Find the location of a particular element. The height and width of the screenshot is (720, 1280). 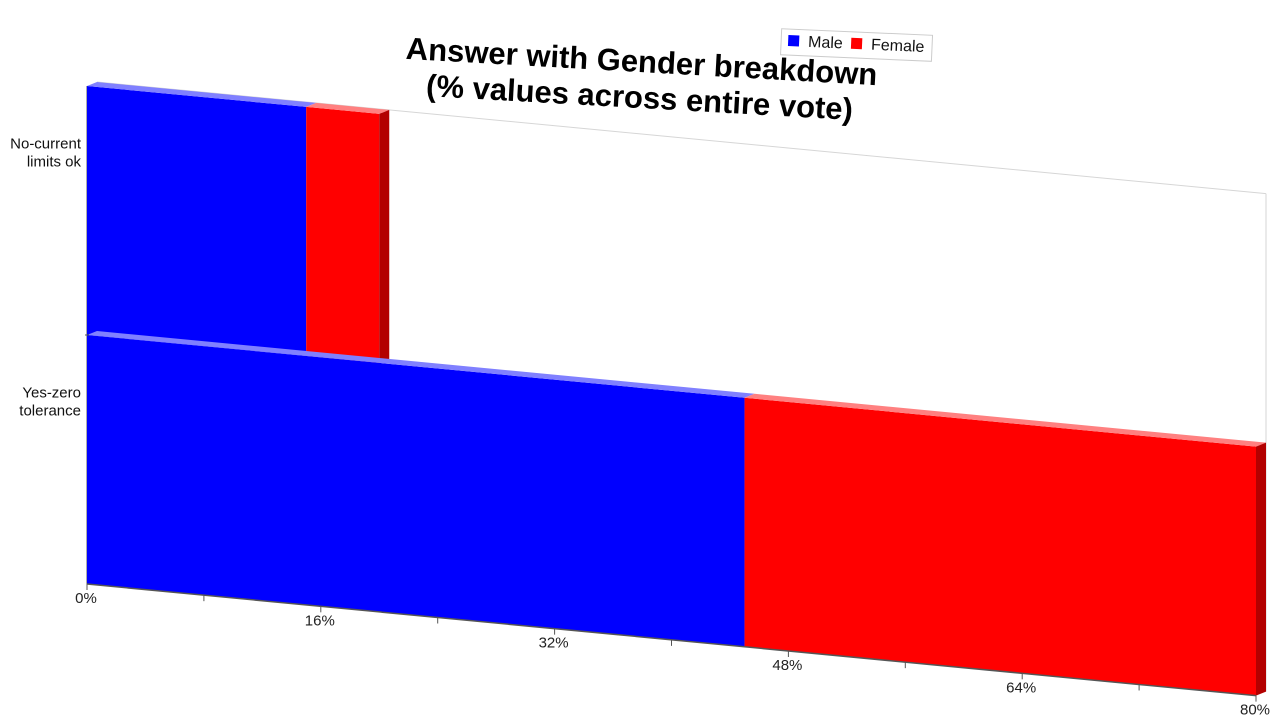

x-tick-label: 0% is located at coordinates (86, 598).